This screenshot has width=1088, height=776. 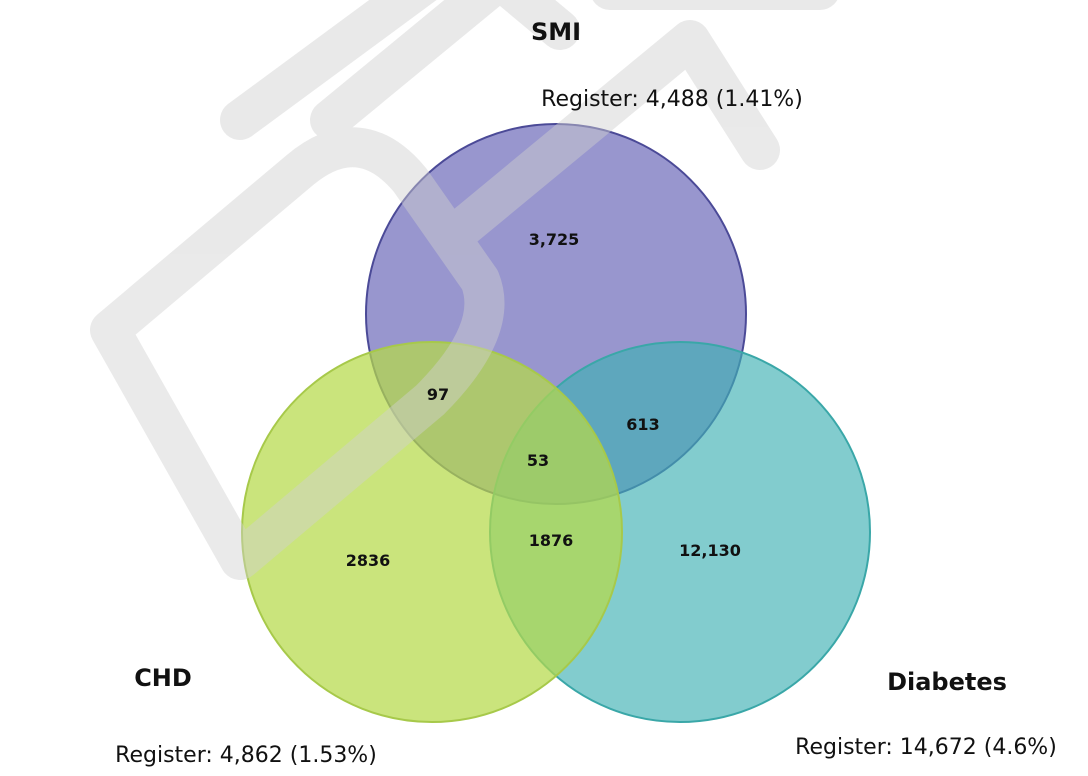 What do you see at coordinates (368, 560) in the screenshot?
I see `region-chd-only: 2836` at bounding box center [368, 560].